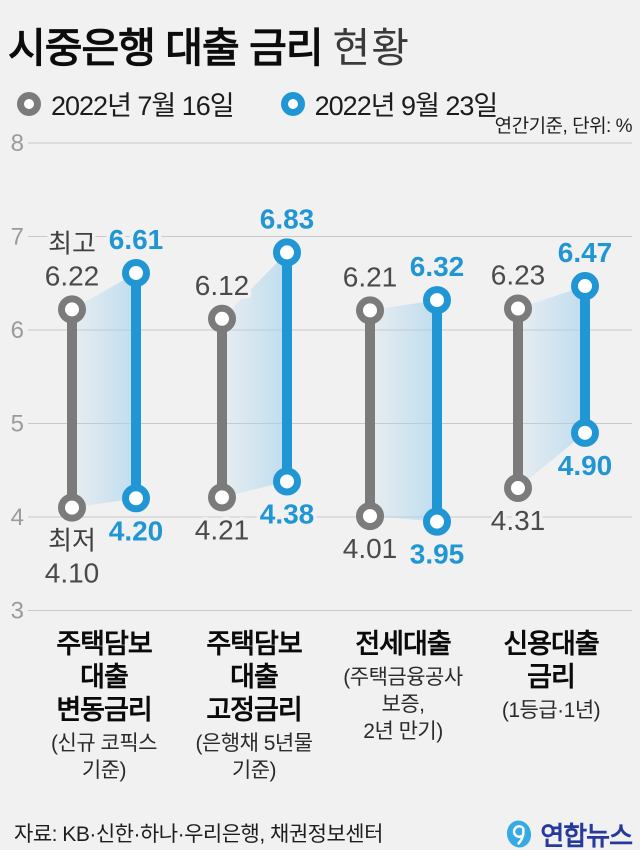  Describe the element at coordinates (370, 276) in the screenshot. I see `value-previous-max-2: 6.21` at that location.